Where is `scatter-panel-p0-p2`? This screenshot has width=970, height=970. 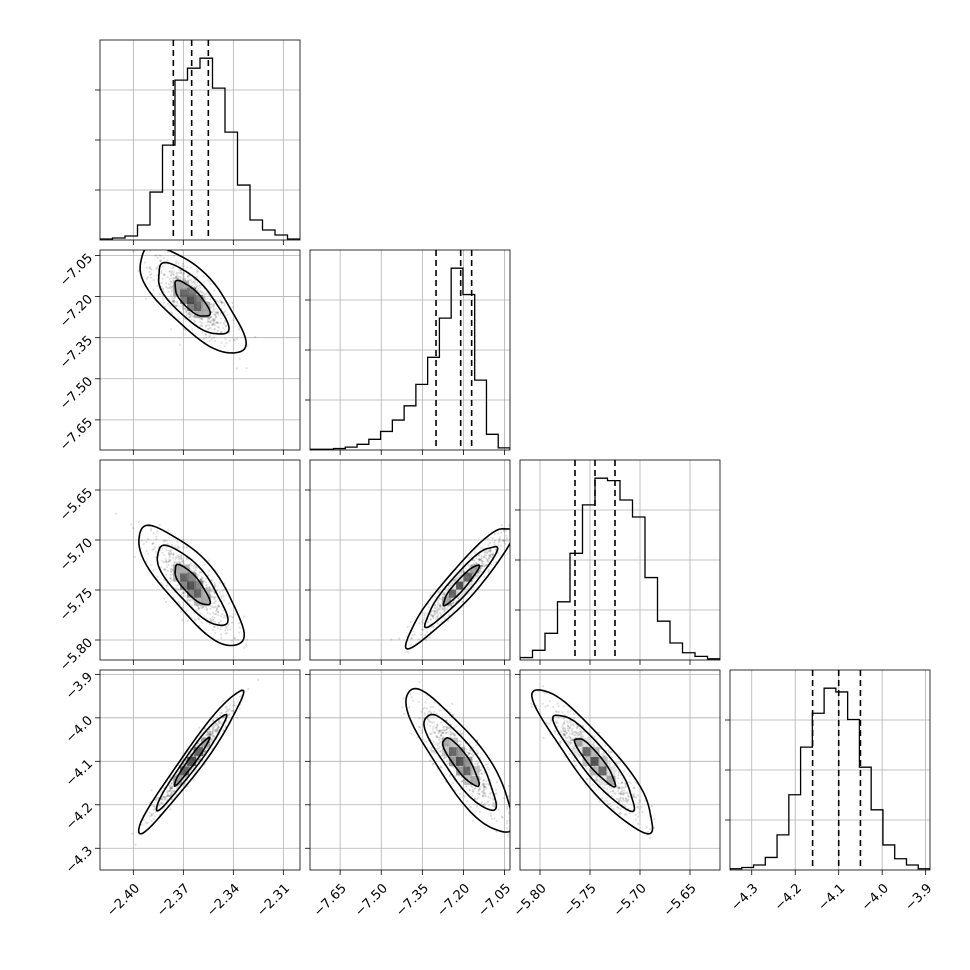 scatter-panel-p0-p2 is located at coordinates (198, 562).